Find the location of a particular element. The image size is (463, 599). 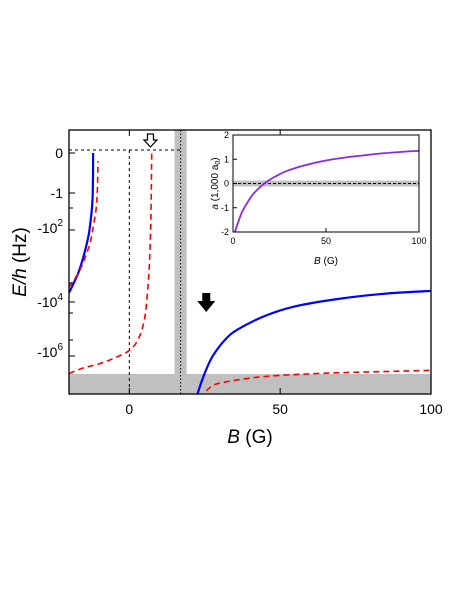

series-blue-solid-right is located at coordinates (313, 341).